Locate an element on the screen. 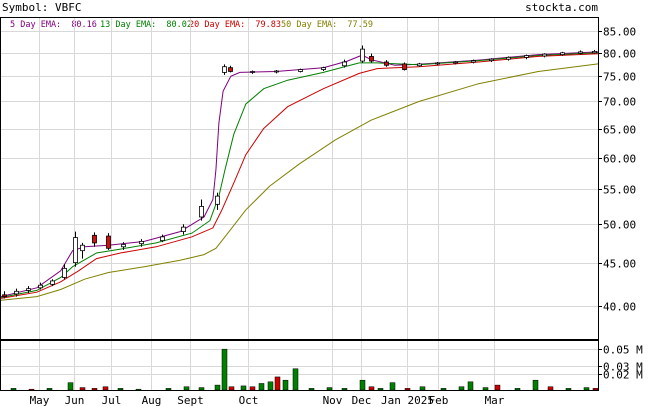 This screenshot has width=655, height=406. volume-bars is located at coordinates (304, 369).